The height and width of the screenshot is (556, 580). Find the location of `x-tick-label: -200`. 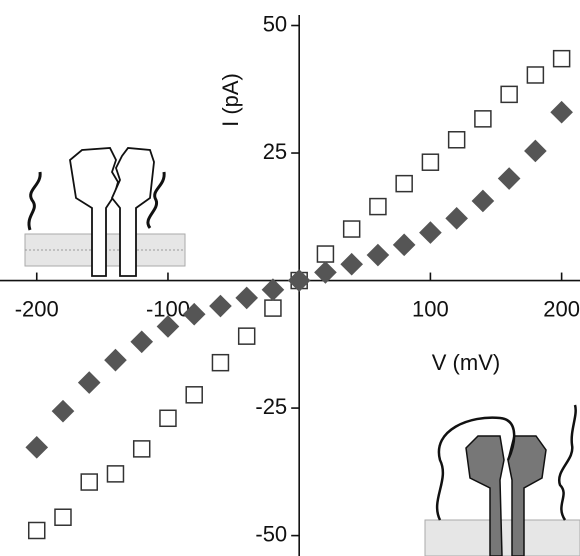

x-tick-label: -200 is located at coordinates (37, 308).